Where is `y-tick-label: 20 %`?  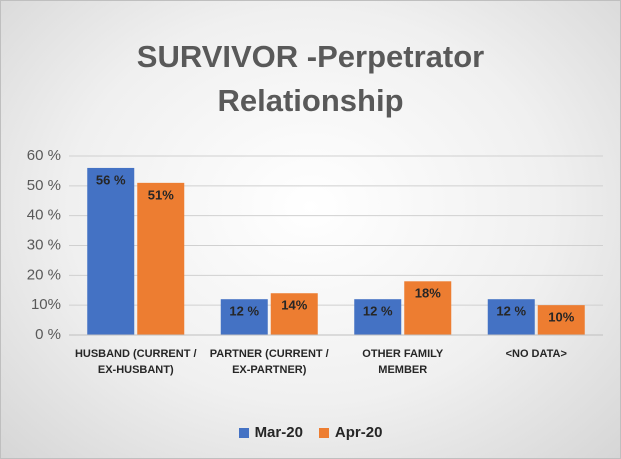 y-tick-label: 20 % is located at coordinates (44, 274).